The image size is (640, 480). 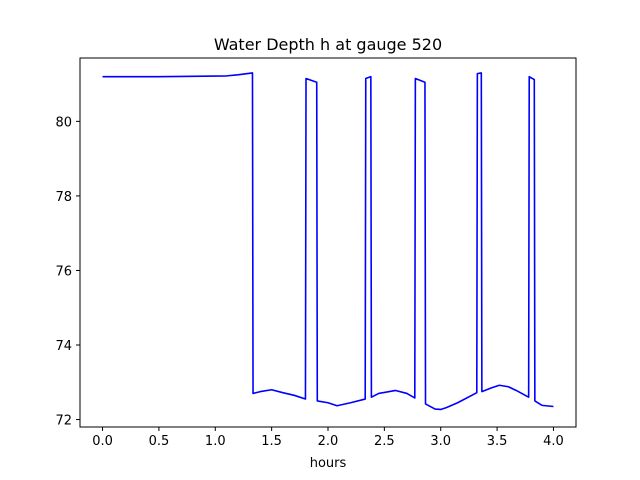 What do you see at coordinates (384, 441) in the screenshot?
I see `x-tick-label: 2.5` at bounding box center [384, 441].